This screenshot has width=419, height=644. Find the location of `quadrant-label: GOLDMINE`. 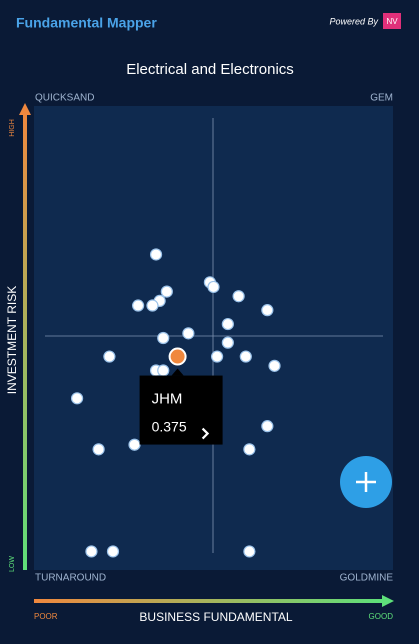

quadrant-label: GOLDMINE is located at coordinates (367, 578).